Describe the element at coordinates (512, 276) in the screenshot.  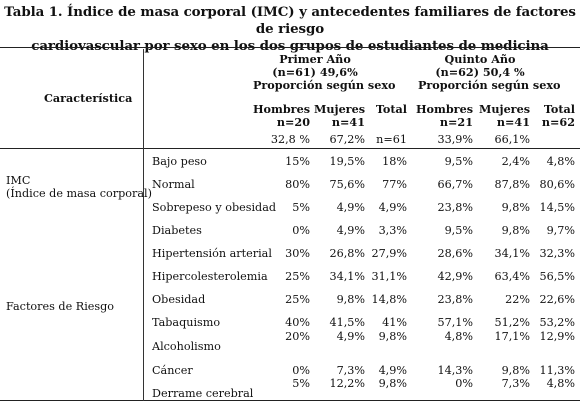
I see `table-cell: 63,4%` at that location.